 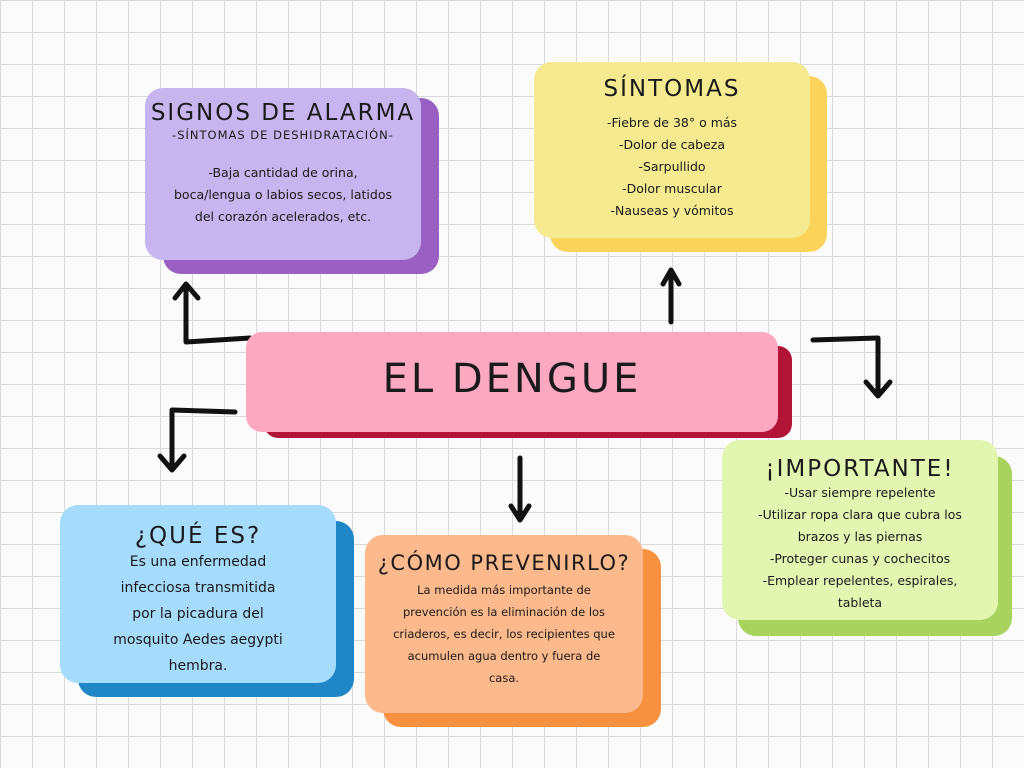 I want to click on prevenir-title: ¿CÓMO PREVENIRLO?, so click(x=504, y=563).